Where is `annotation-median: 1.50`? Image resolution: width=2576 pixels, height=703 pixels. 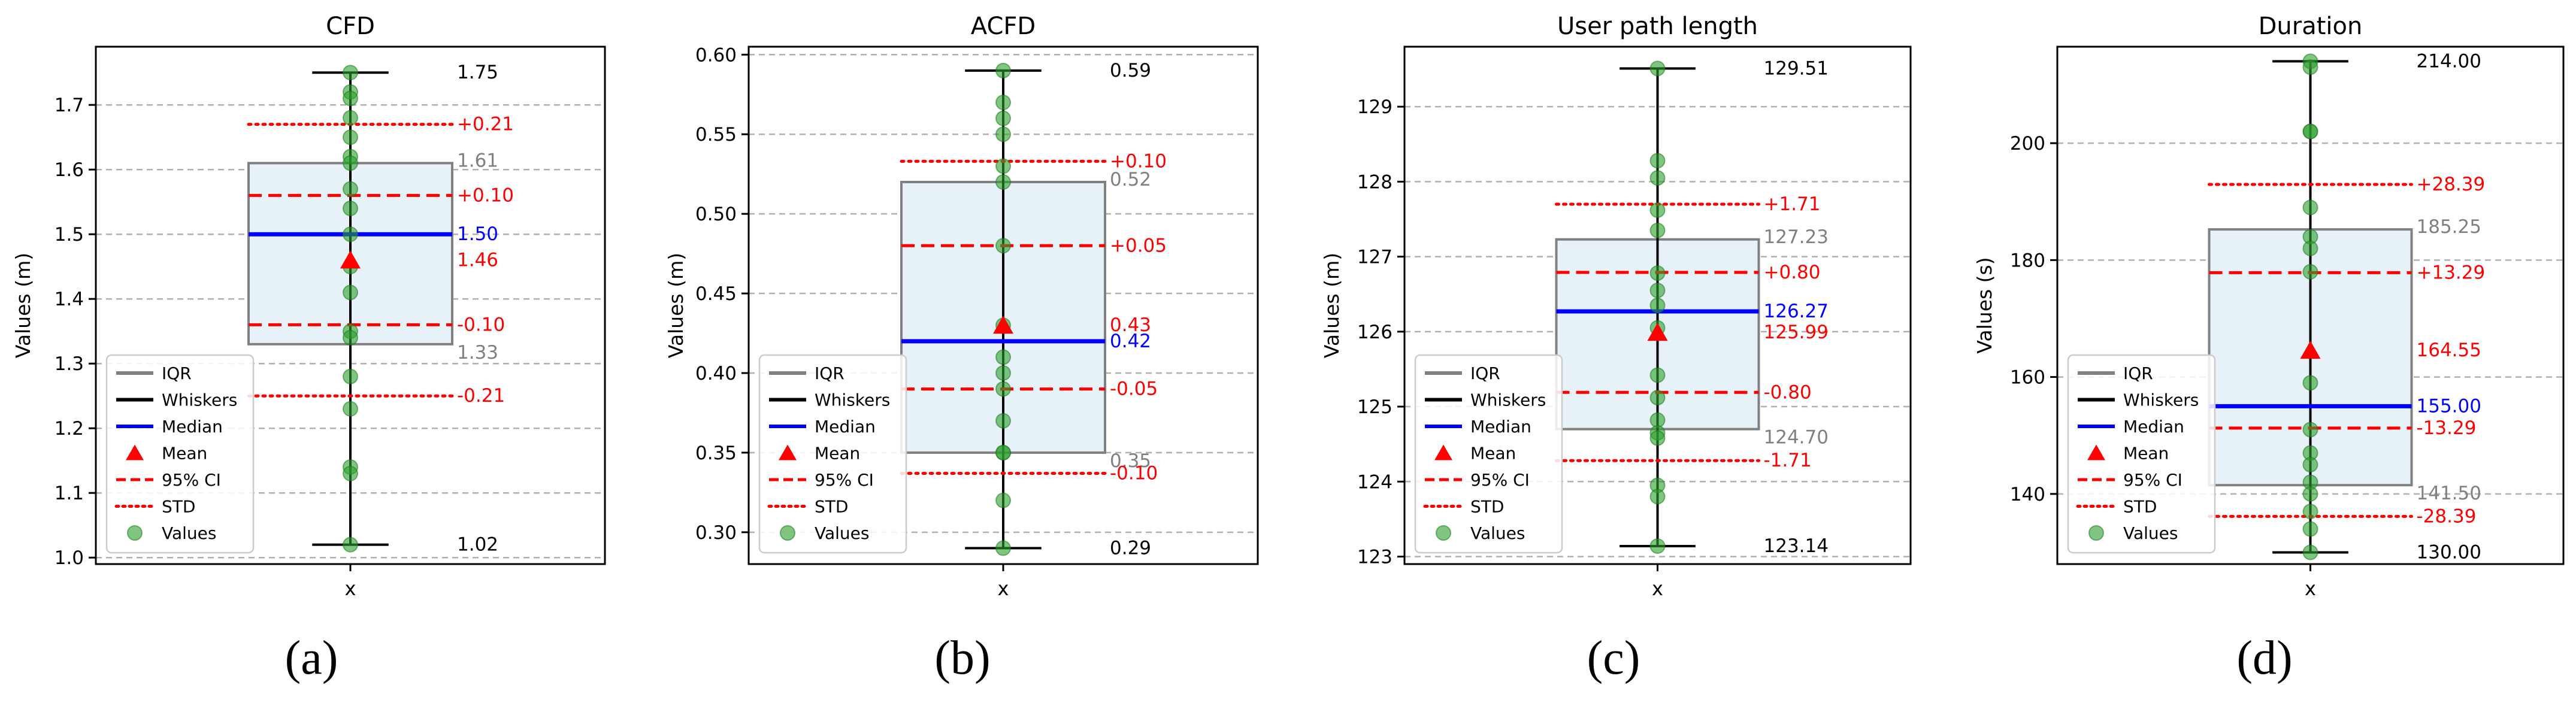
annotation-median: 1.50 is located at coordinates (477, 234).